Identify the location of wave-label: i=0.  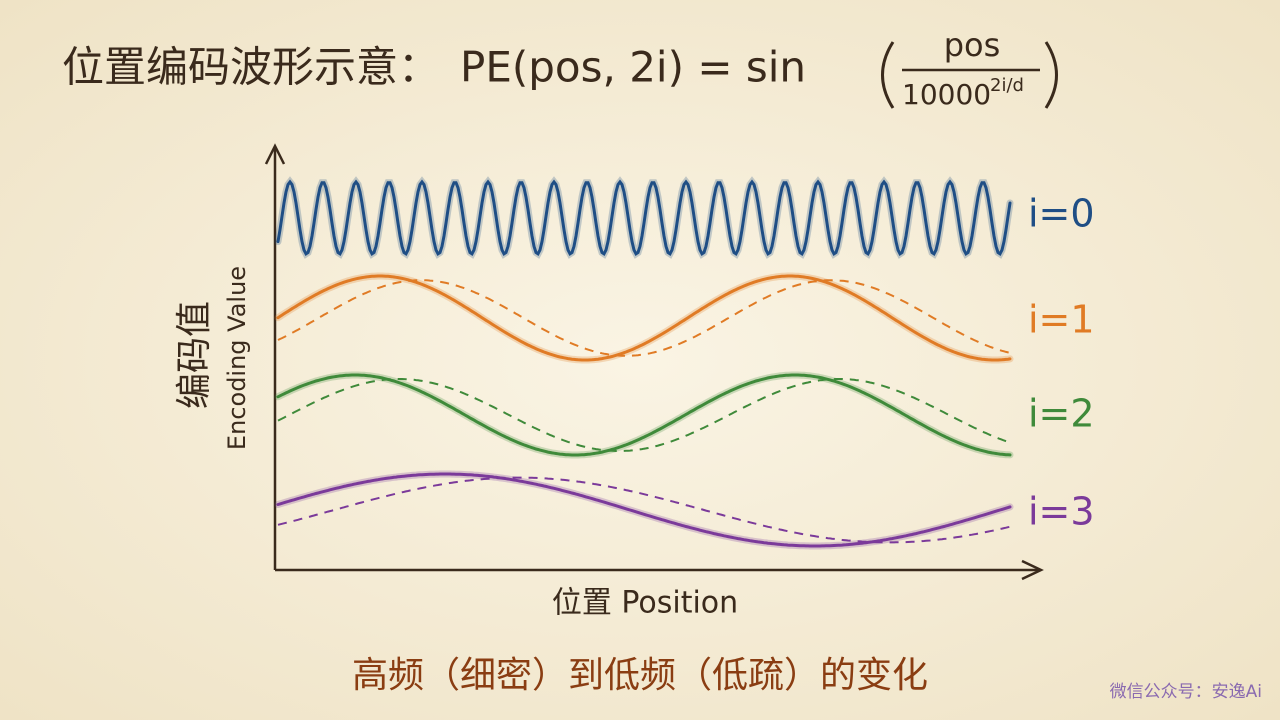
(1061, 214).